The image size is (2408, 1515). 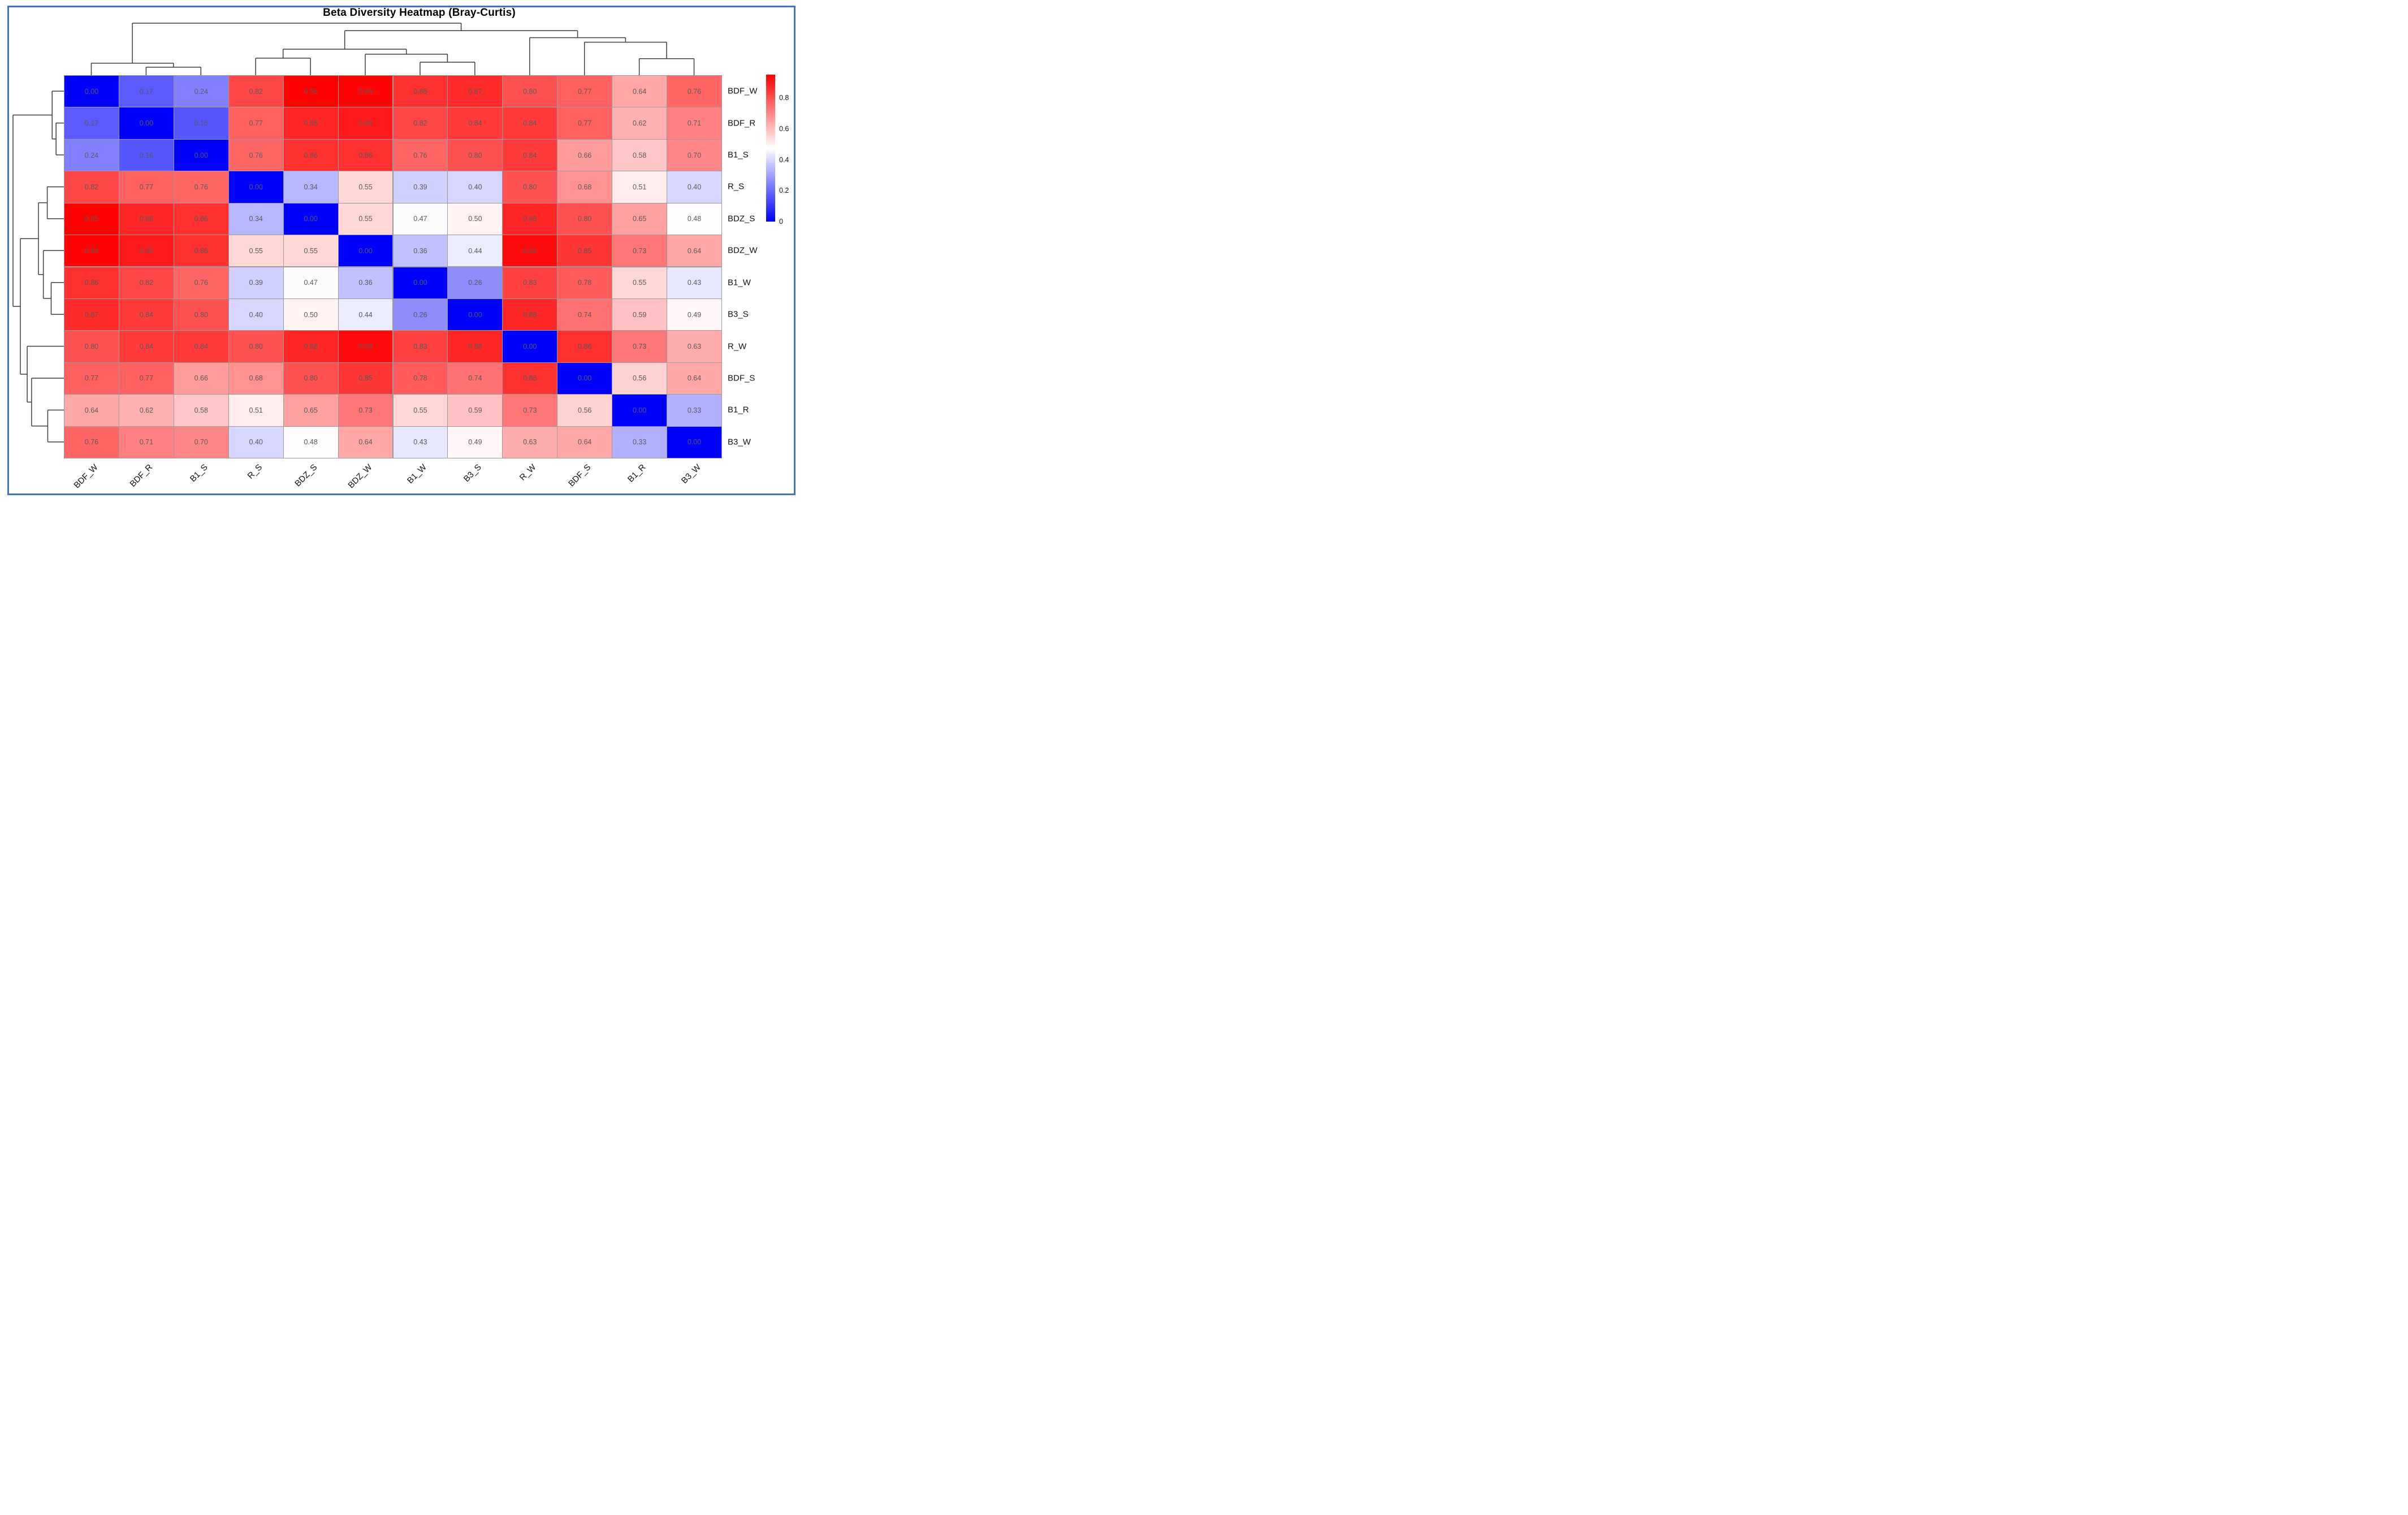 I want to click on heatmap-cell: 0.47, so click(x=420, y=219).